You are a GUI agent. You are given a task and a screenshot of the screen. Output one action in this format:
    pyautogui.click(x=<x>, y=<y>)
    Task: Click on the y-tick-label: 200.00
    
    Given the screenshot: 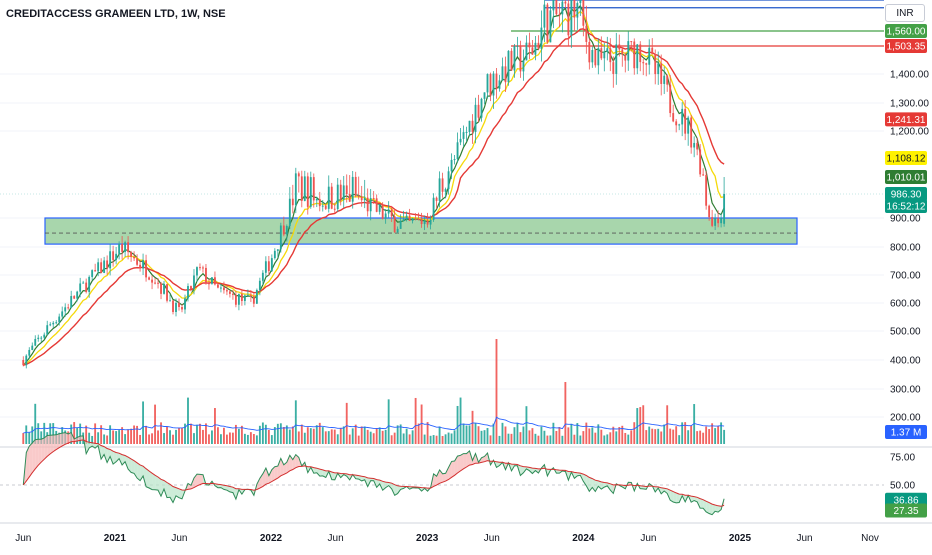 What is the action you would take?
    pyautogui.click(x=905, y=418)
    